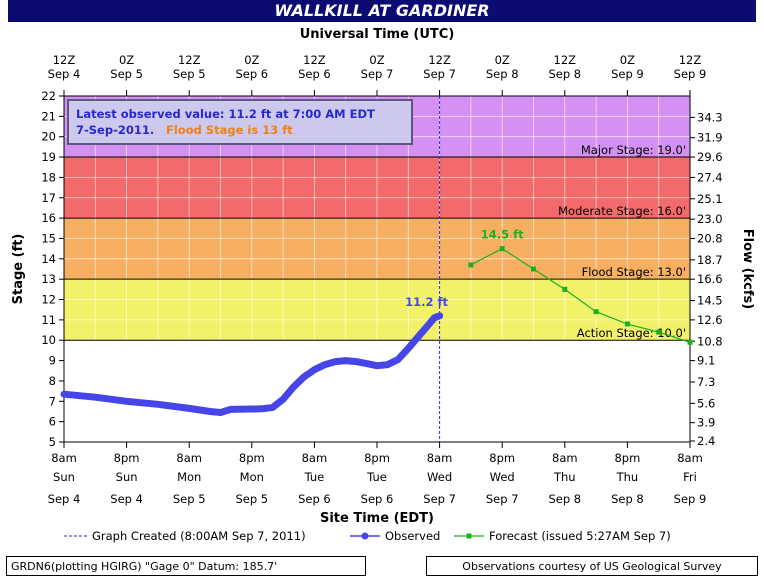 Image resolution: width=764 pixels, height=580 pixels. I want to click on x-axis-label: Site Time (EDT), so click(377, 518).